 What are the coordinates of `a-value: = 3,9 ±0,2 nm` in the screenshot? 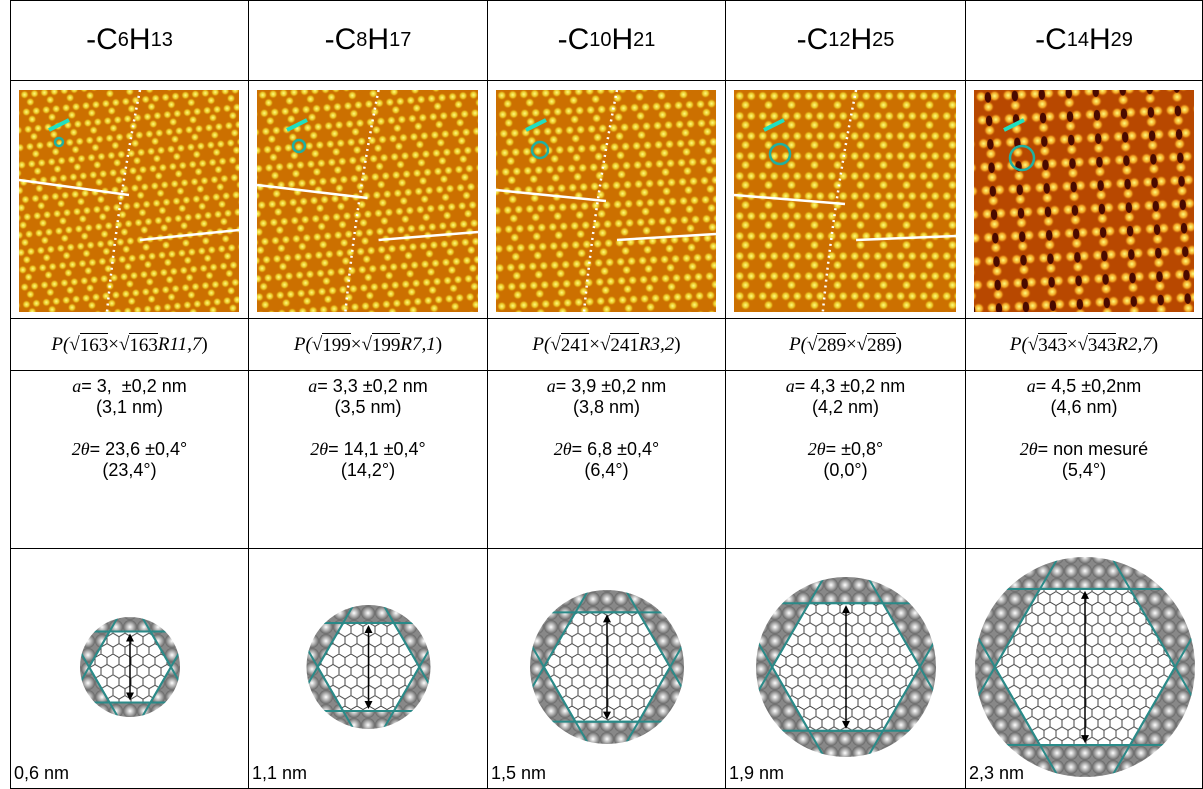 It's located at (611, 386).